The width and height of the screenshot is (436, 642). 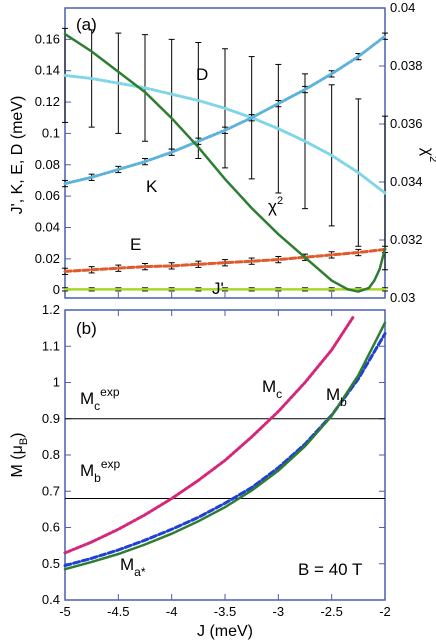 What do you see at coordinates (51, 418) in the screenshot?
I see `b-ytick-label: 0.9` at bounding box center [51, 418].